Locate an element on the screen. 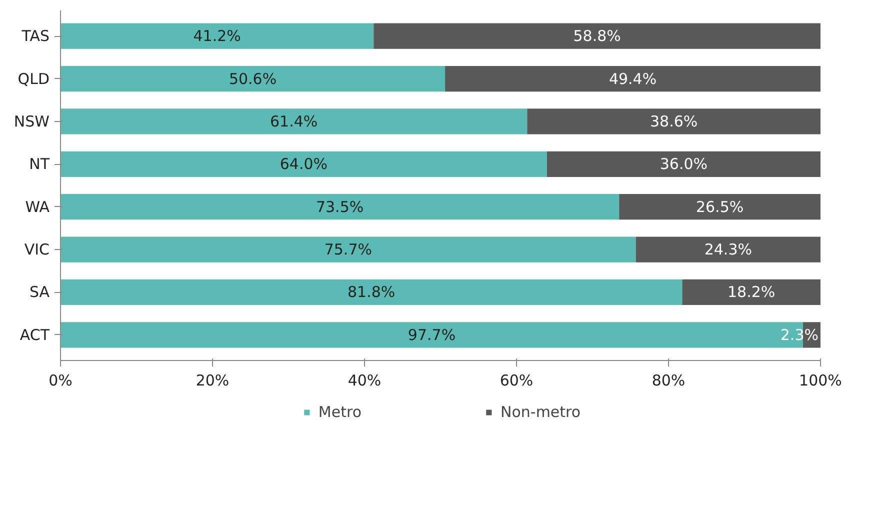 The height and width of the screenshot is (510, 887). x-tick-label: 60% is located at coordinates (517, 381).